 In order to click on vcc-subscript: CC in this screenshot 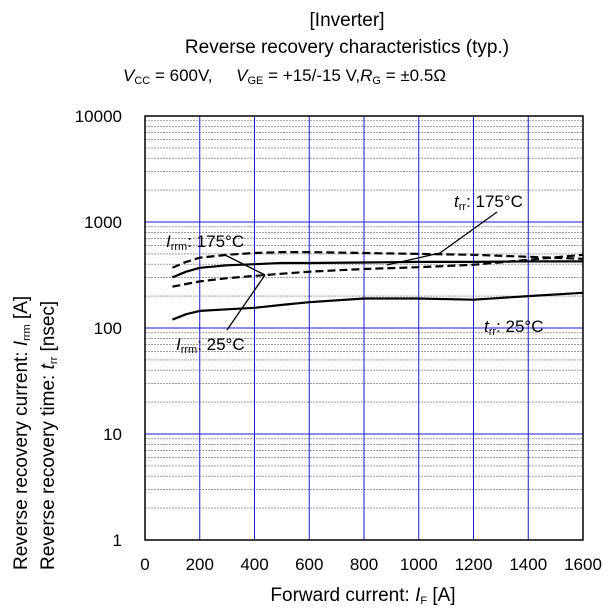, I will do `click(142, 81)`.